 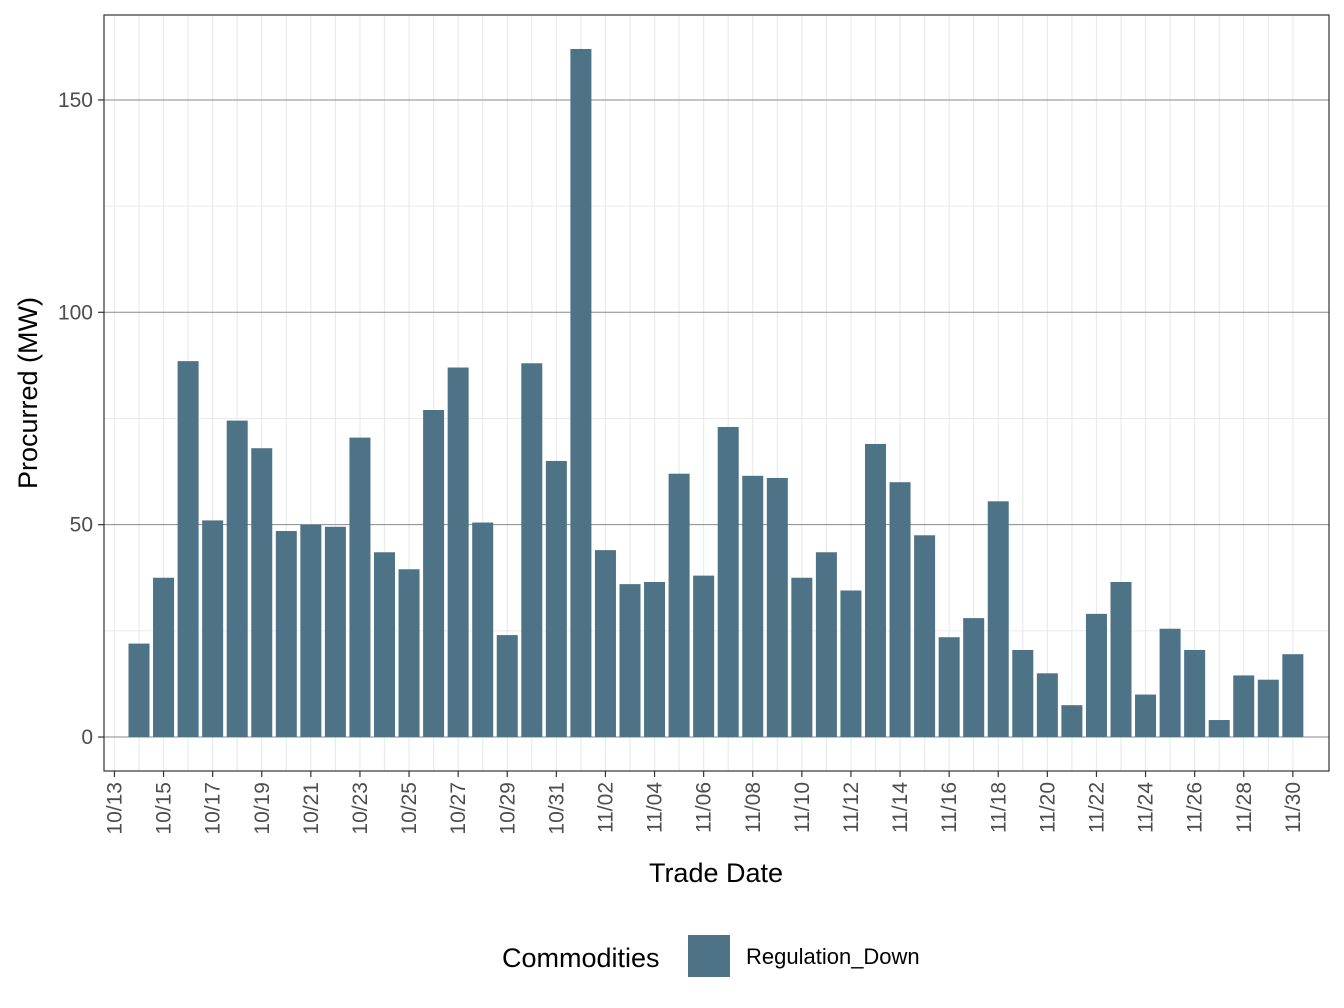 What do you see at coordinates (655, 807) in the screenshot?
I see `x-tick-label: 11/04` at bounding box center [655, 807].